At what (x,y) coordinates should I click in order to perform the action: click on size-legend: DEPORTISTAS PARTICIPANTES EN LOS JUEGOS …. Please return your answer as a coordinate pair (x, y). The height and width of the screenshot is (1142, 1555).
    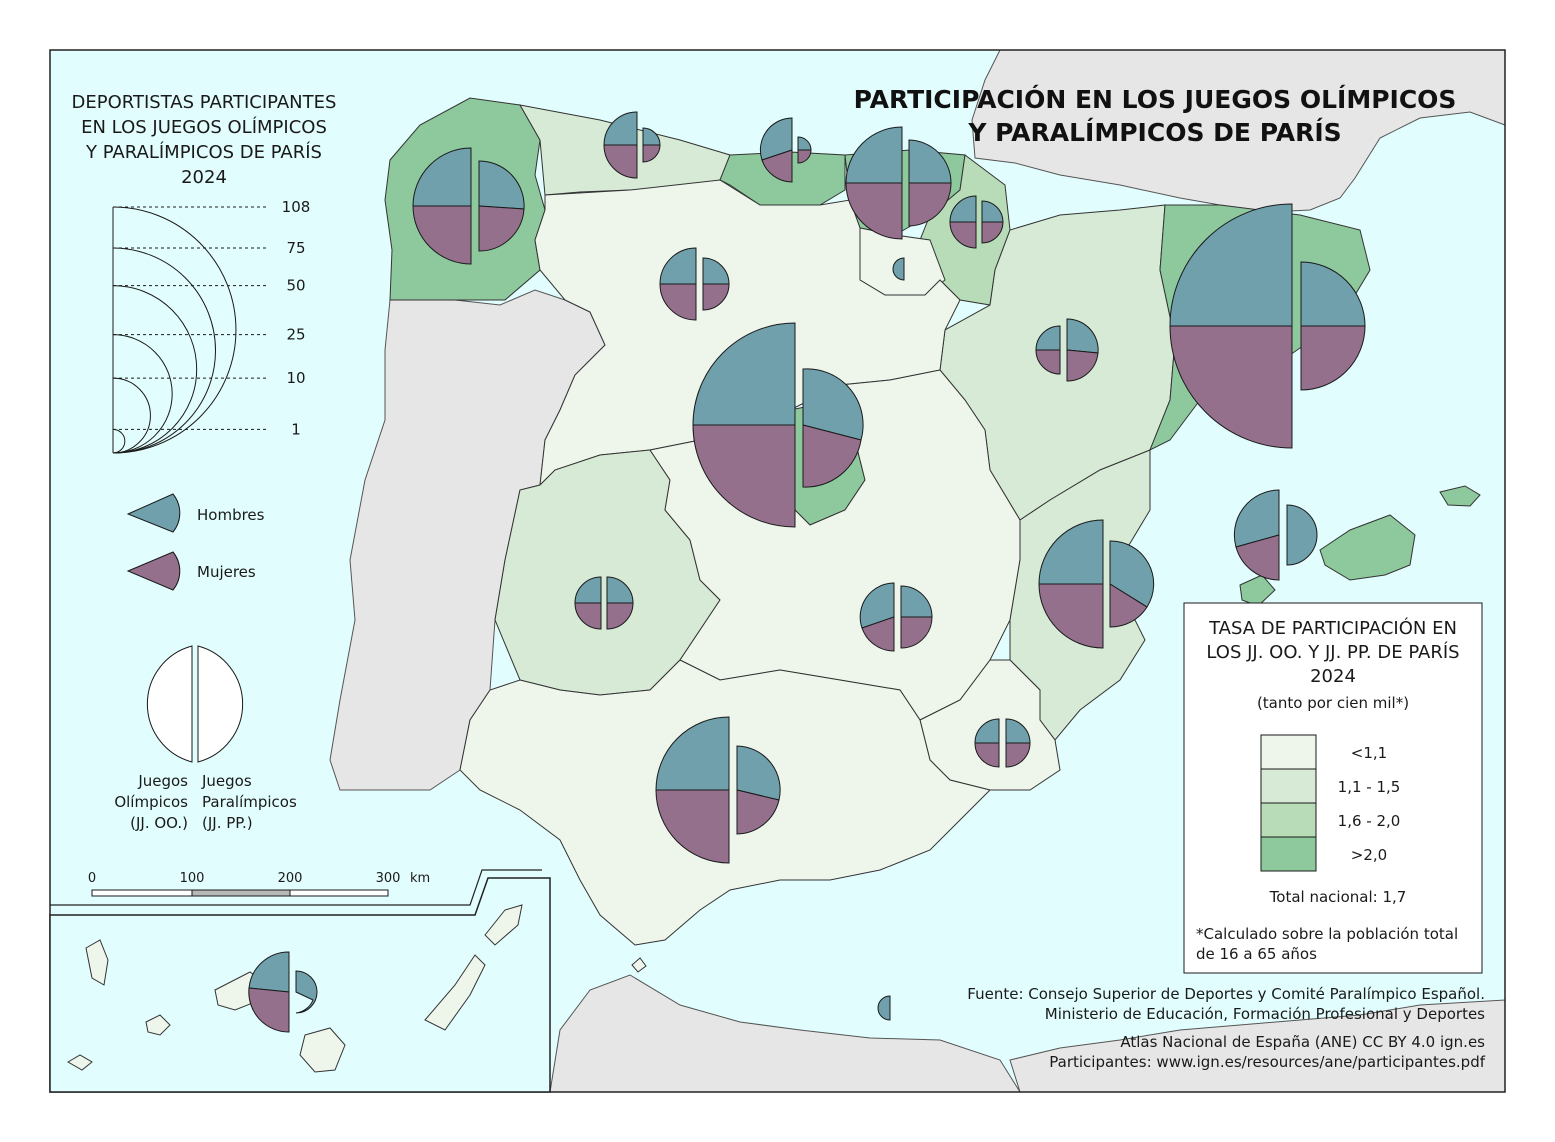
    Looking at the image, I should click on (204, 273).